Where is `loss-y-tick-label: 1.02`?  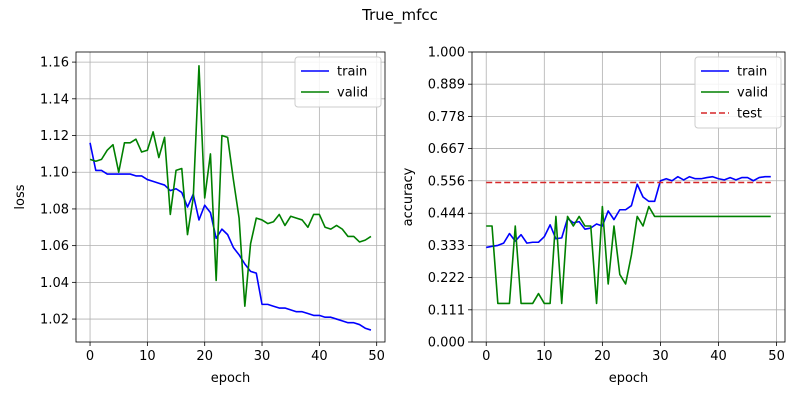 loss-y-tick-label: 1.02 is located at coordinates (54, 320).